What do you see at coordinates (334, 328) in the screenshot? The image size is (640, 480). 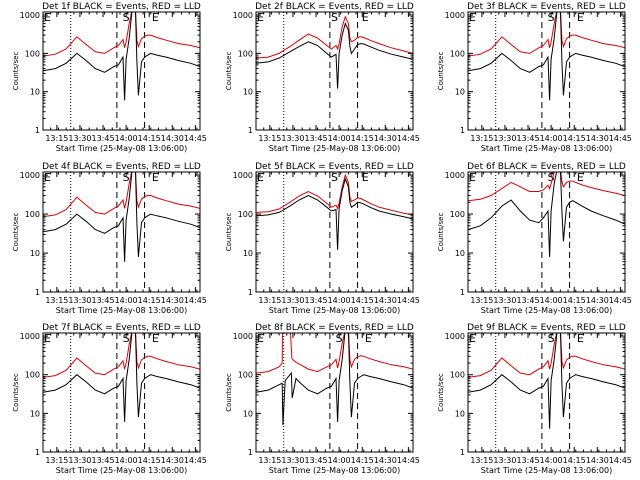 I see `plot-title: Det 8f BLACK = Events, RED = LLD` at bounding box center [334, 328].